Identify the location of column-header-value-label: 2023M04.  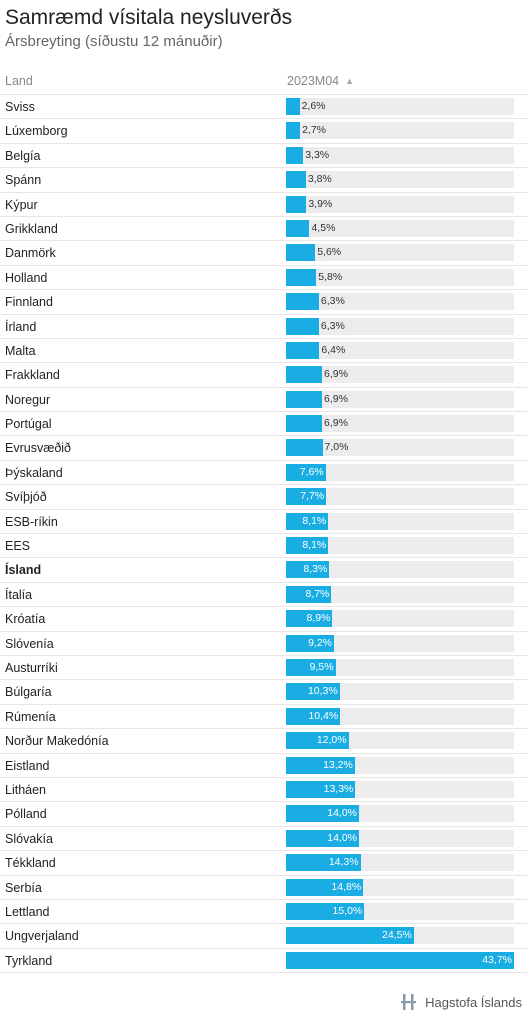
(313, 81).